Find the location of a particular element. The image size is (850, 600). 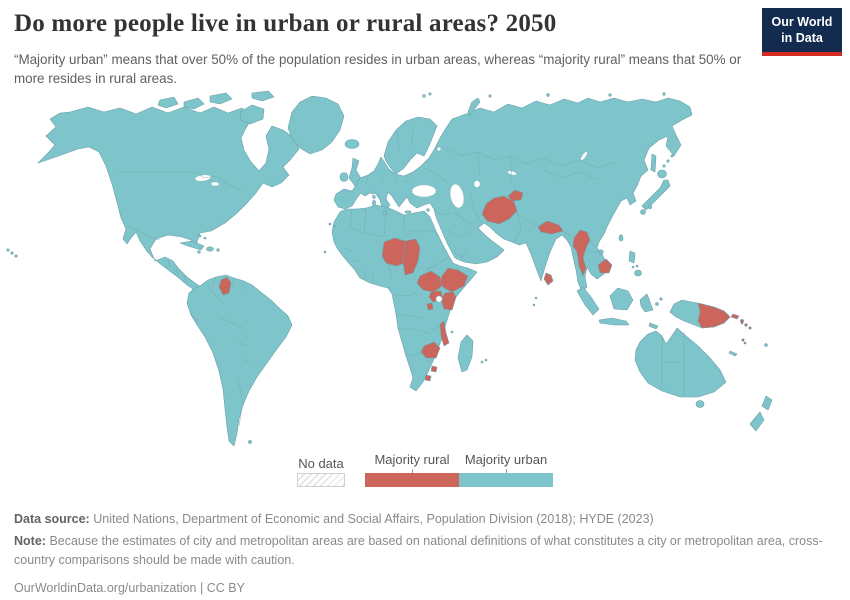

country-guyana is located at coordinates (225, 286).